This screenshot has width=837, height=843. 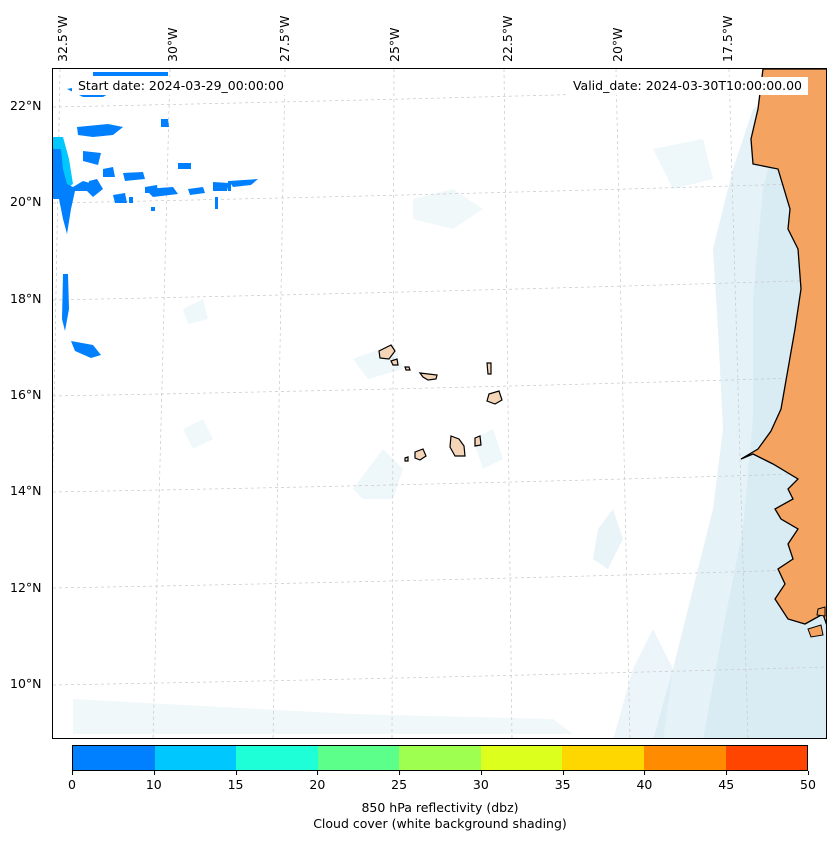 What do you see at coordinates (26, 490) in the screenshot?
I see `lat-label: 14°N` at bounding box center [26, 490].